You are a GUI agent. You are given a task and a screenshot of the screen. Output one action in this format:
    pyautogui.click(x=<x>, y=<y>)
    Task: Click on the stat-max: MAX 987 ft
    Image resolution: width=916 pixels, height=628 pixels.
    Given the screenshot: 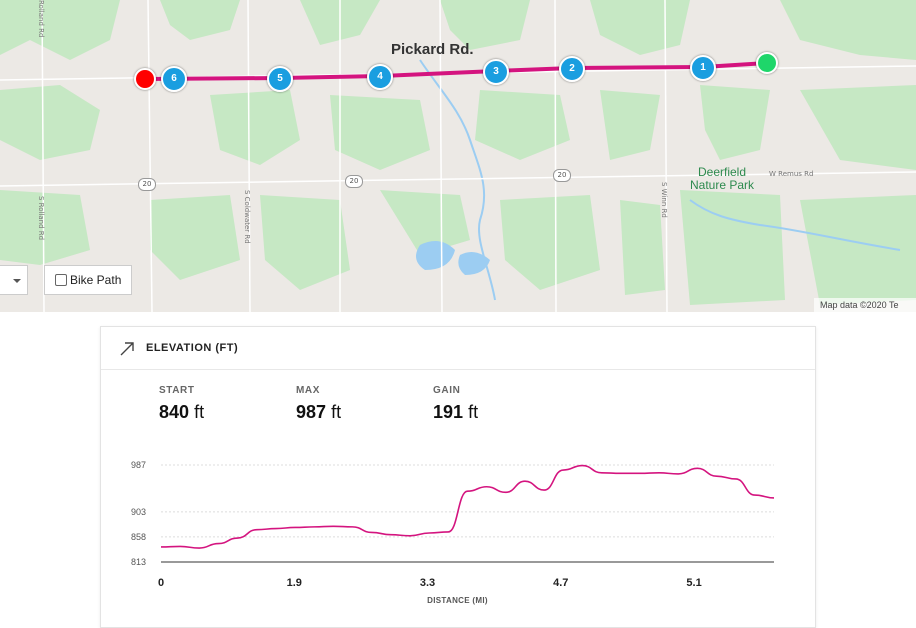 What is the action you would take?
    pyautogui.click(x=318, y=404)
    